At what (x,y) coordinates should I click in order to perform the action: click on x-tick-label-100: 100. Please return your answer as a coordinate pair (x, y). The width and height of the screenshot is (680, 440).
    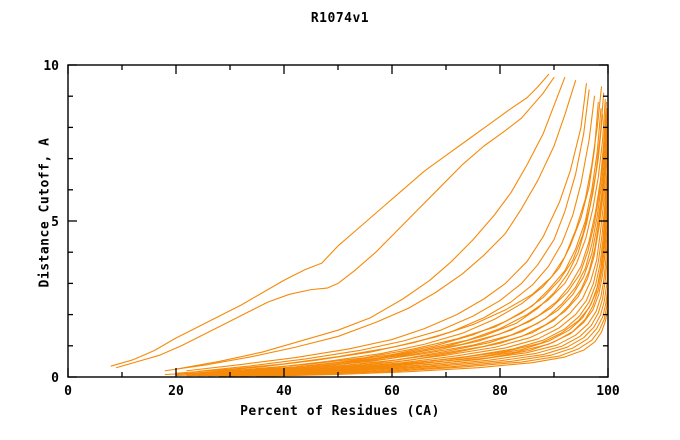
    Looking at the image, I should click on (608, 391).